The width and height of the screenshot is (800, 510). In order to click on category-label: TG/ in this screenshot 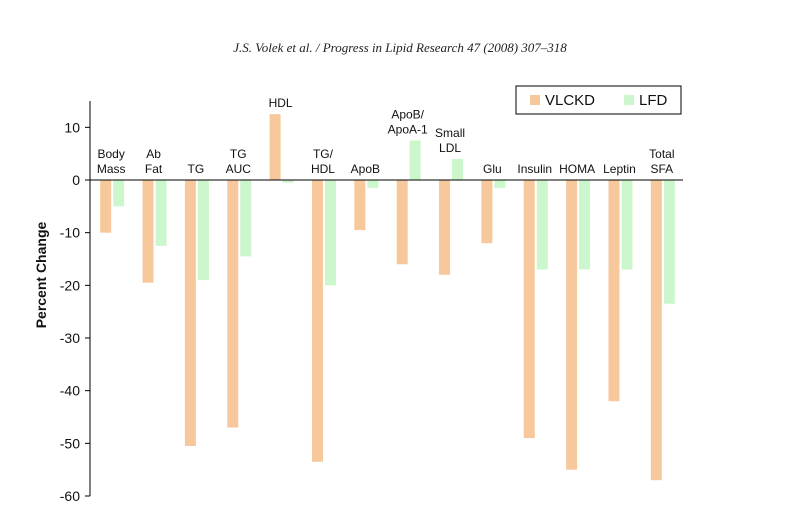, I will do `click(323, 154)`.